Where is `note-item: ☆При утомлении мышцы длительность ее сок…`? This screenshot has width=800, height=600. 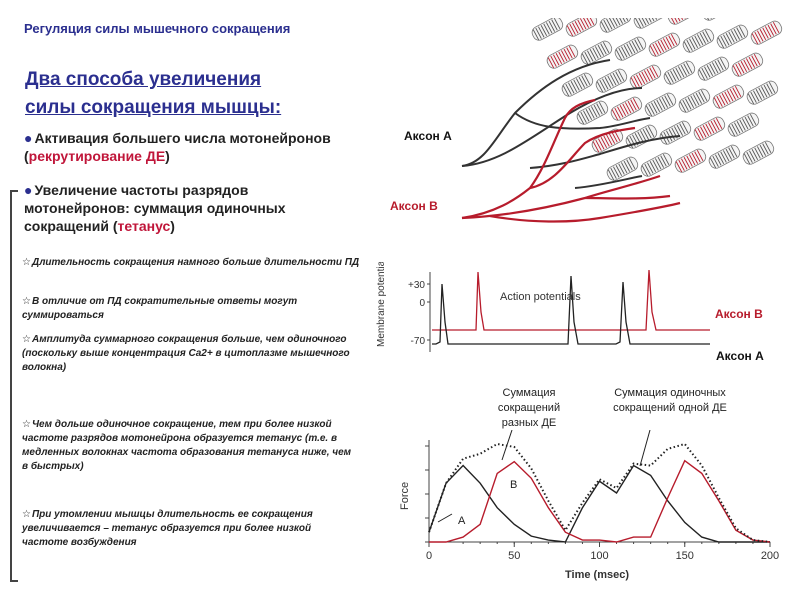
note-item: ☆При утомлении мышцы длительность ее сок… is located at coordinates (187, 529).